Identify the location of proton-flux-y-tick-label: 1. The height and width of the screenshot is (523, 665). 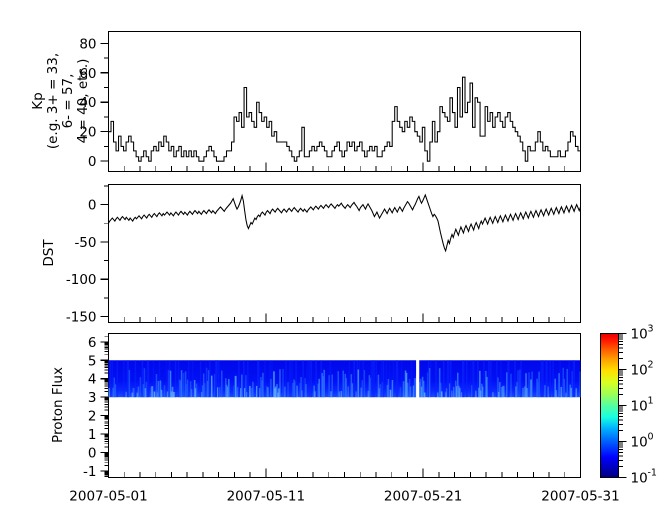
(92, 435).